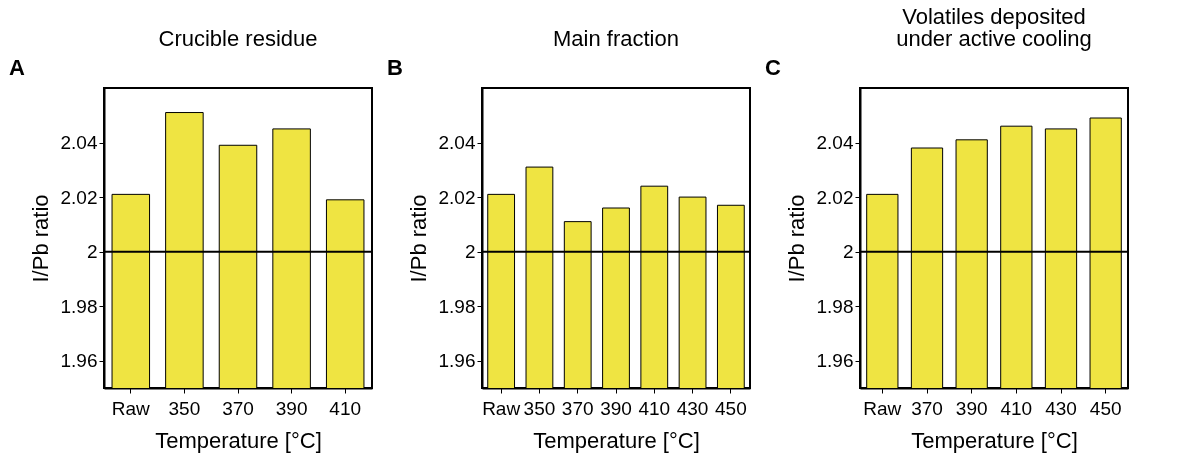 This screenshot has width=1197, height=471. Describe the element at coordinates (17, 67) in the screenshot. I see `text: A` at that location.